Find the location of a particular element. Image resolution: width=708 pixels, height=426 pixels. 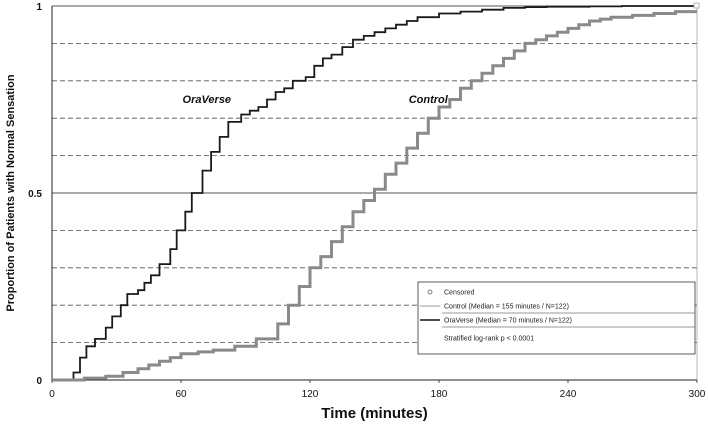

series-label-oraverse: OraVerse is located at coordinates (207, 100).